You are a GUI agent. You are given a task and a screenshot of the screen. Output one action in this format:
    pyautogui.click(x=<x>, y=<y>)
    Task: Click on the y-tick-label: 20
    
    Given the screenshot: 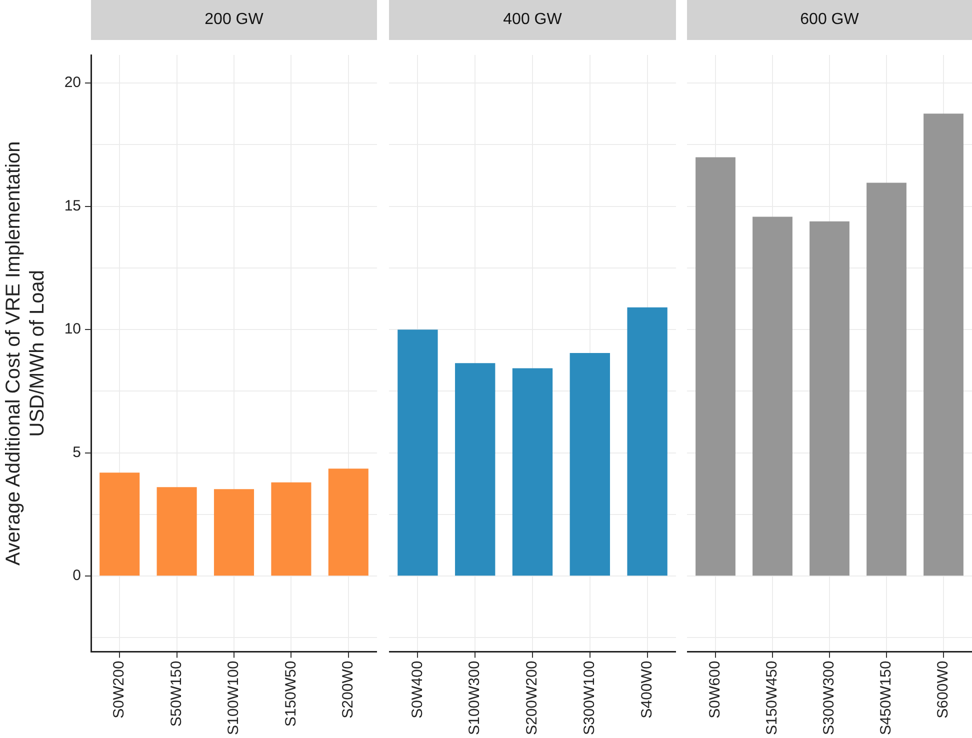 What is the action you would take?
    pyautogui.click(x=72, y=83)
    